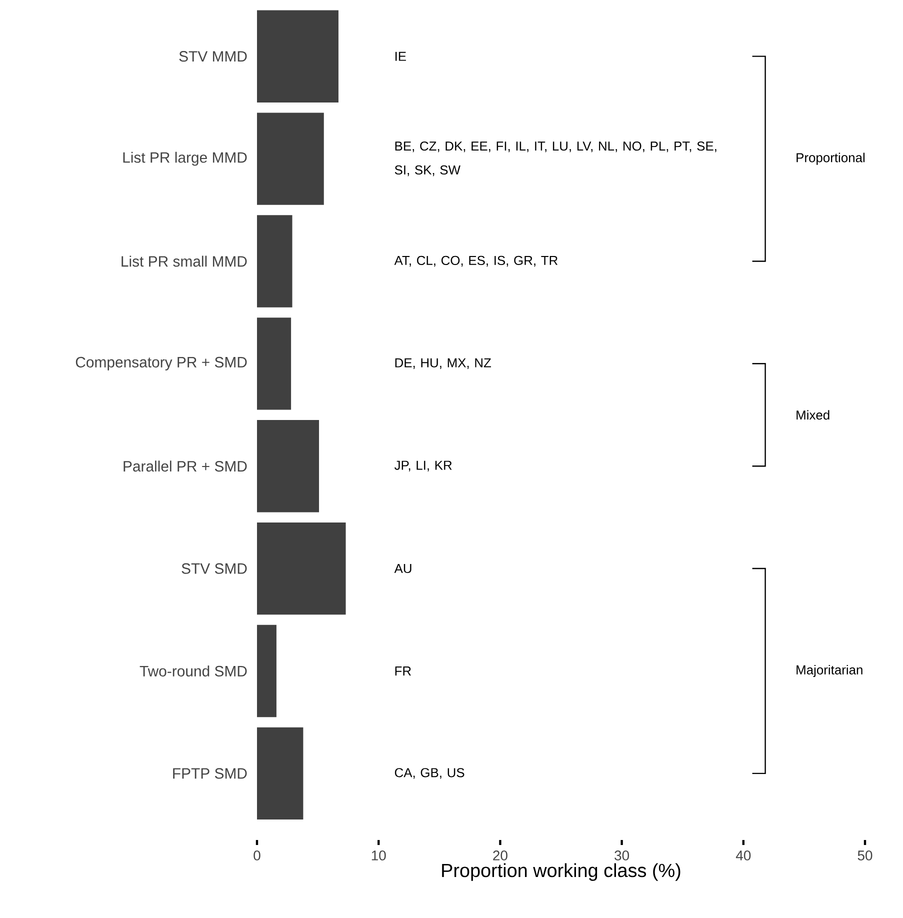 This screenshot has height=918, width=903. Describe the element at coordinates (443, 363) in the screenshot. I see `annotation: DE, HU, MX, NZ` at that location.